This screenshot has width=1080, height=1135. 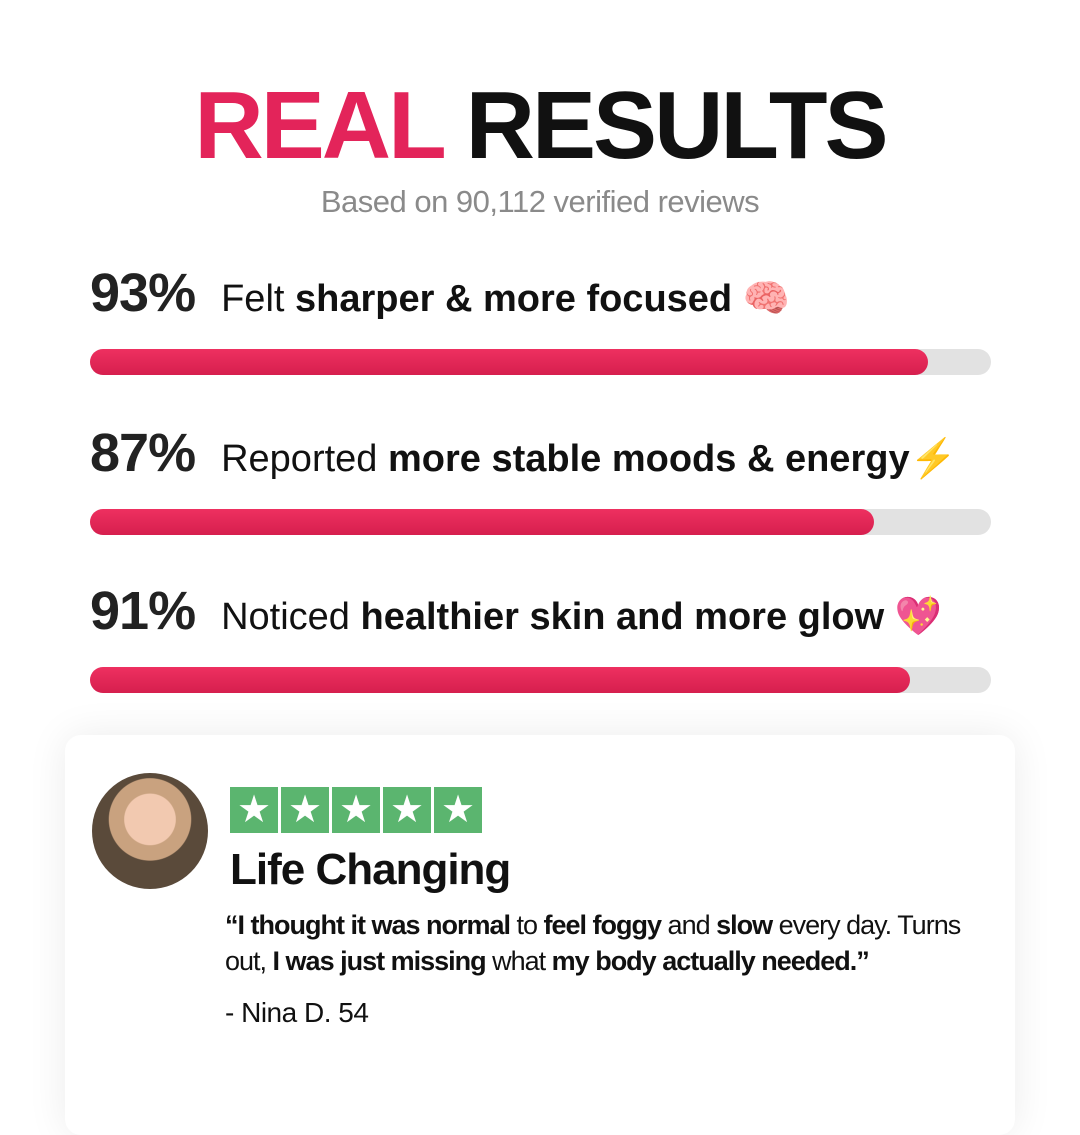 What do you see at coordinates (744, 925) in the screenshot?
I see `quote-segment: slow` at bounding box center [744, 925].